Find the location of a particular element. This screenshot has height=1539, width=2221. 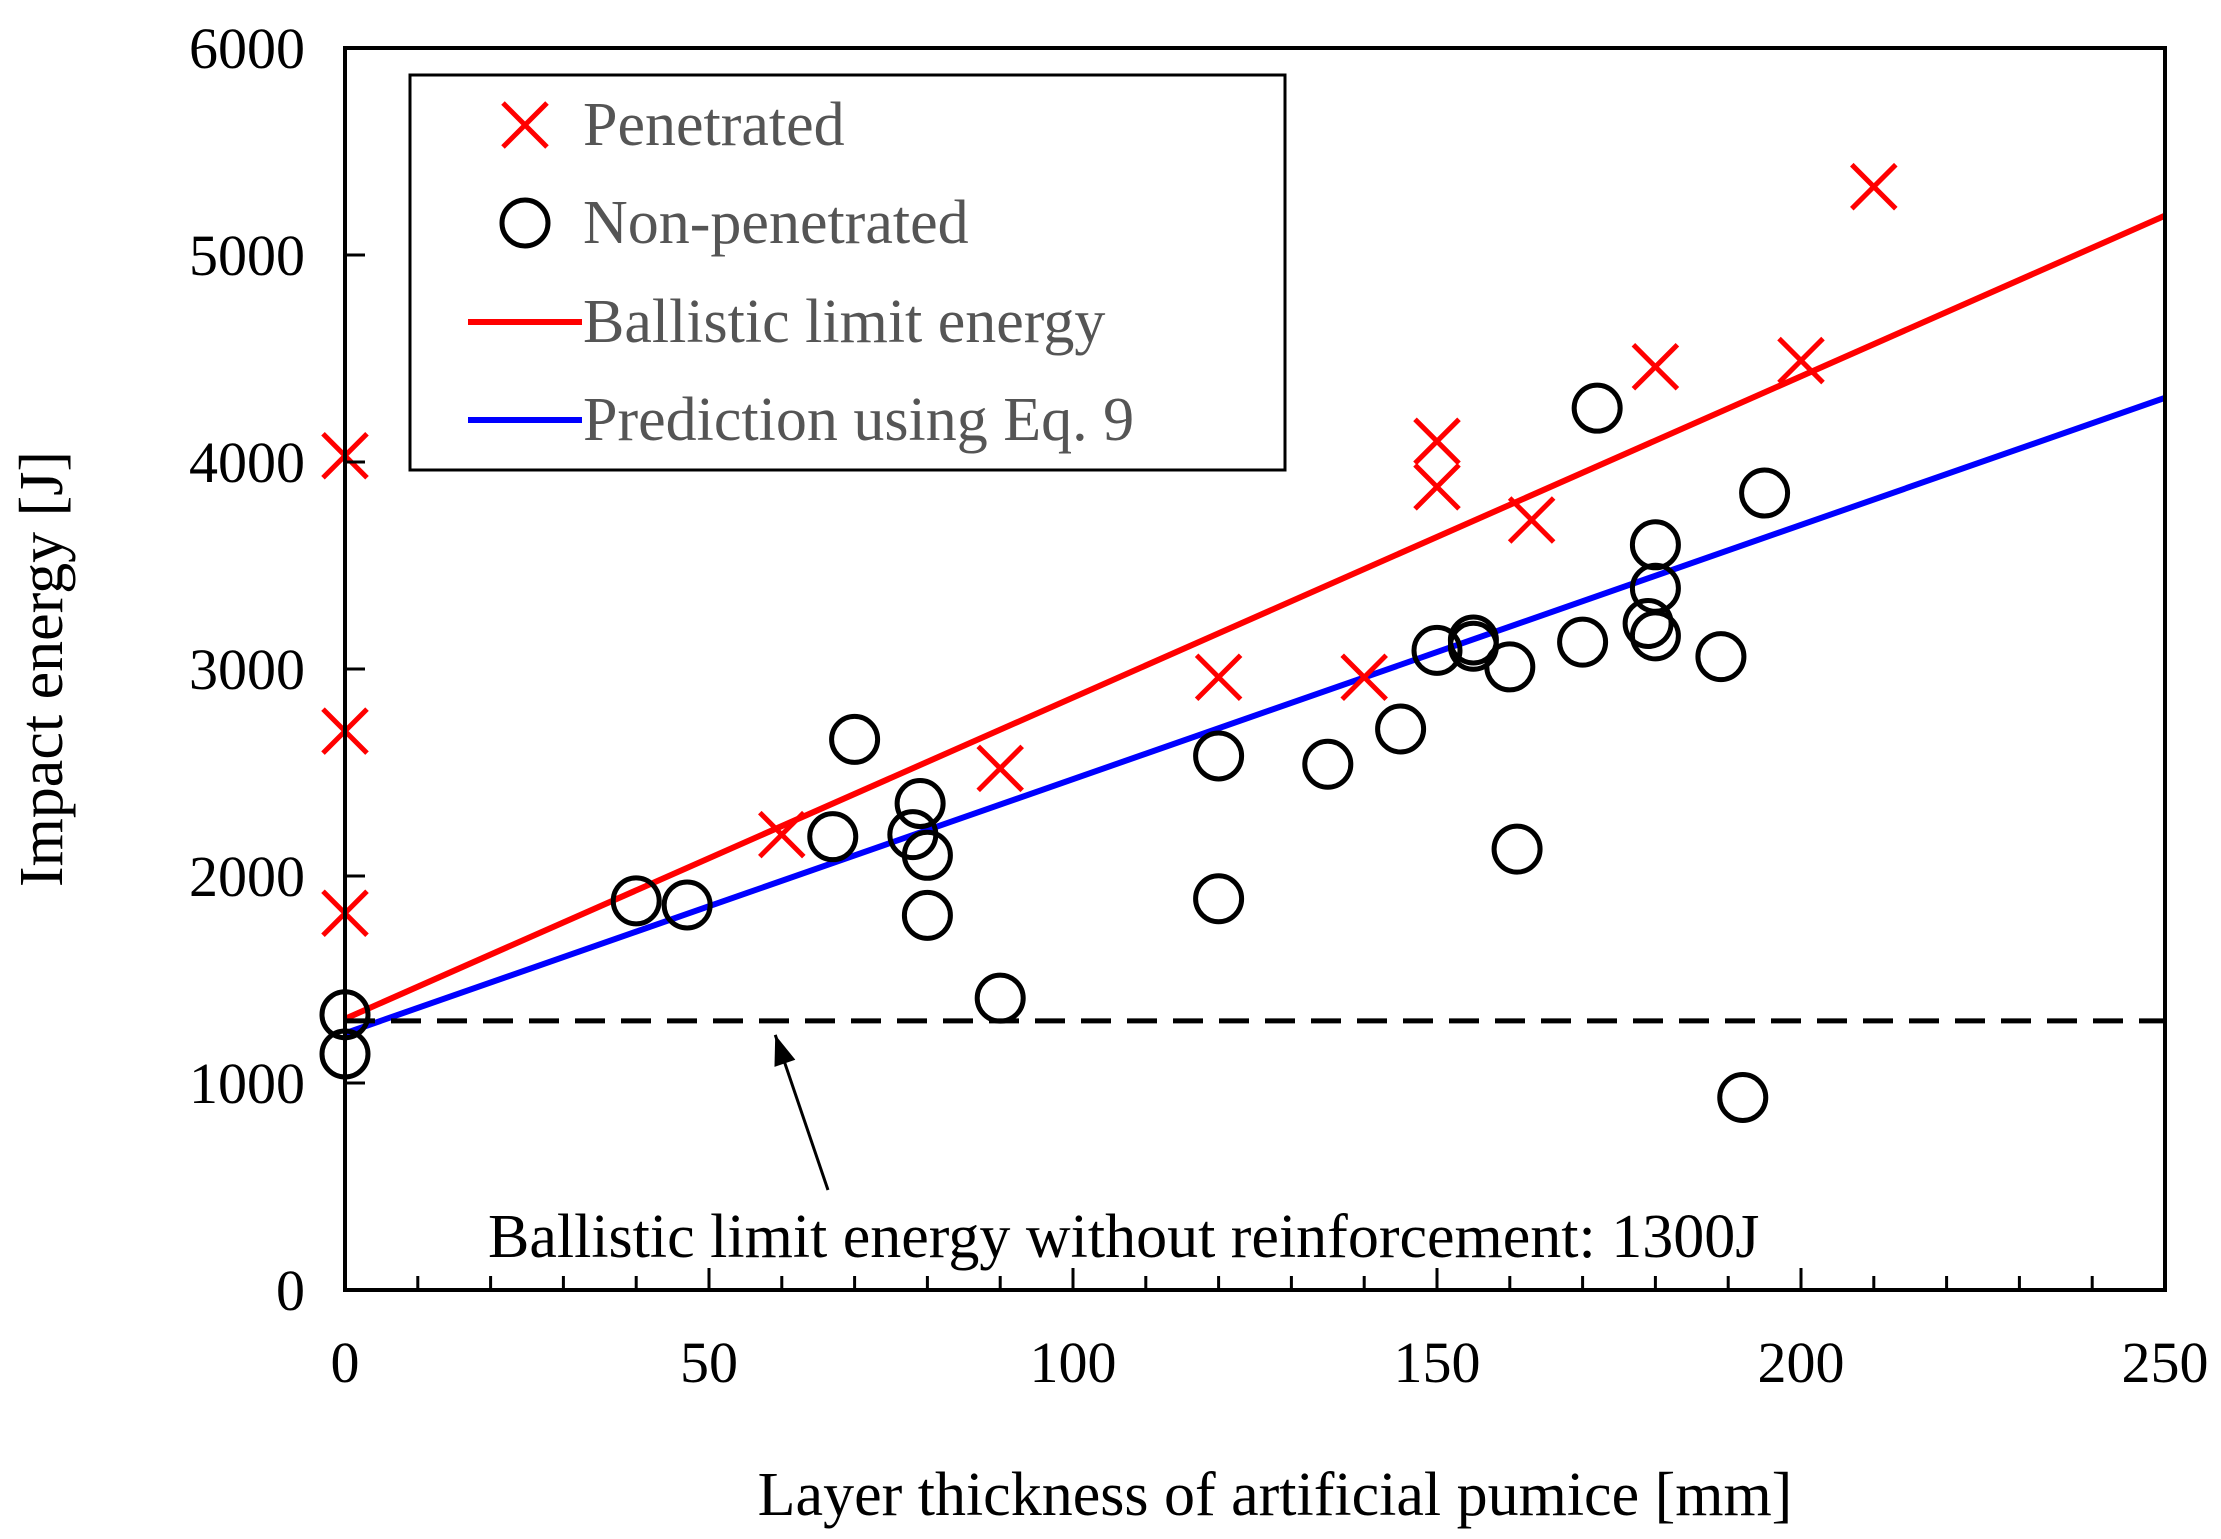

x-tick-label: 150 is located at coordinates (1437, 1362).